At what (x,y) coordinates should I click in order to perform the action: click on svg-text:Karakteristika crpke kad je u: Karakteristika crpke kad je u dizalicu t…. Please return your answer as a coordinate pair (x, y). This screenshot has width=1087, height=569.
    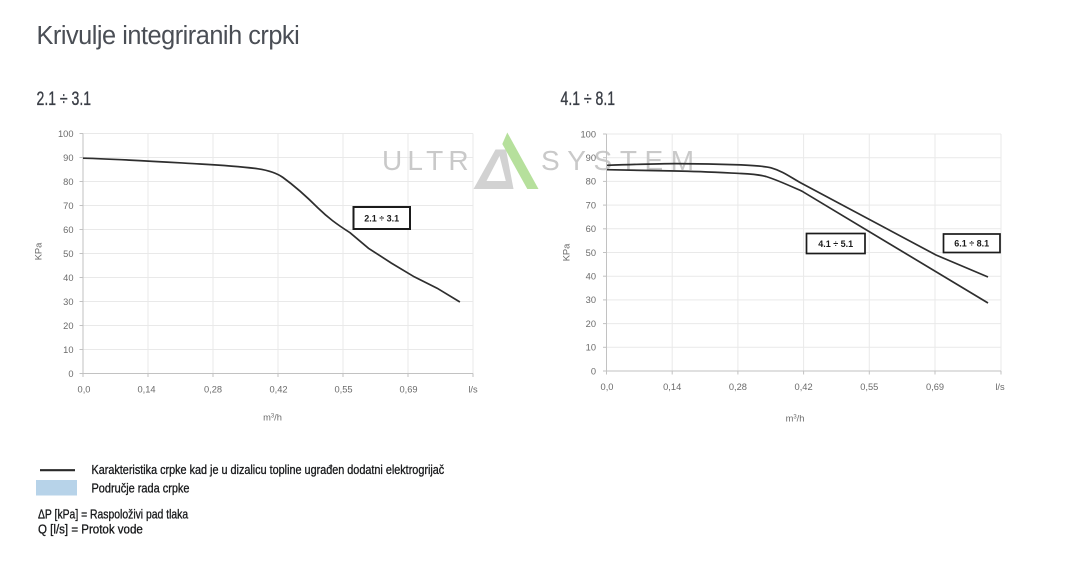
    Looking at the image, I should click on (268, 470).